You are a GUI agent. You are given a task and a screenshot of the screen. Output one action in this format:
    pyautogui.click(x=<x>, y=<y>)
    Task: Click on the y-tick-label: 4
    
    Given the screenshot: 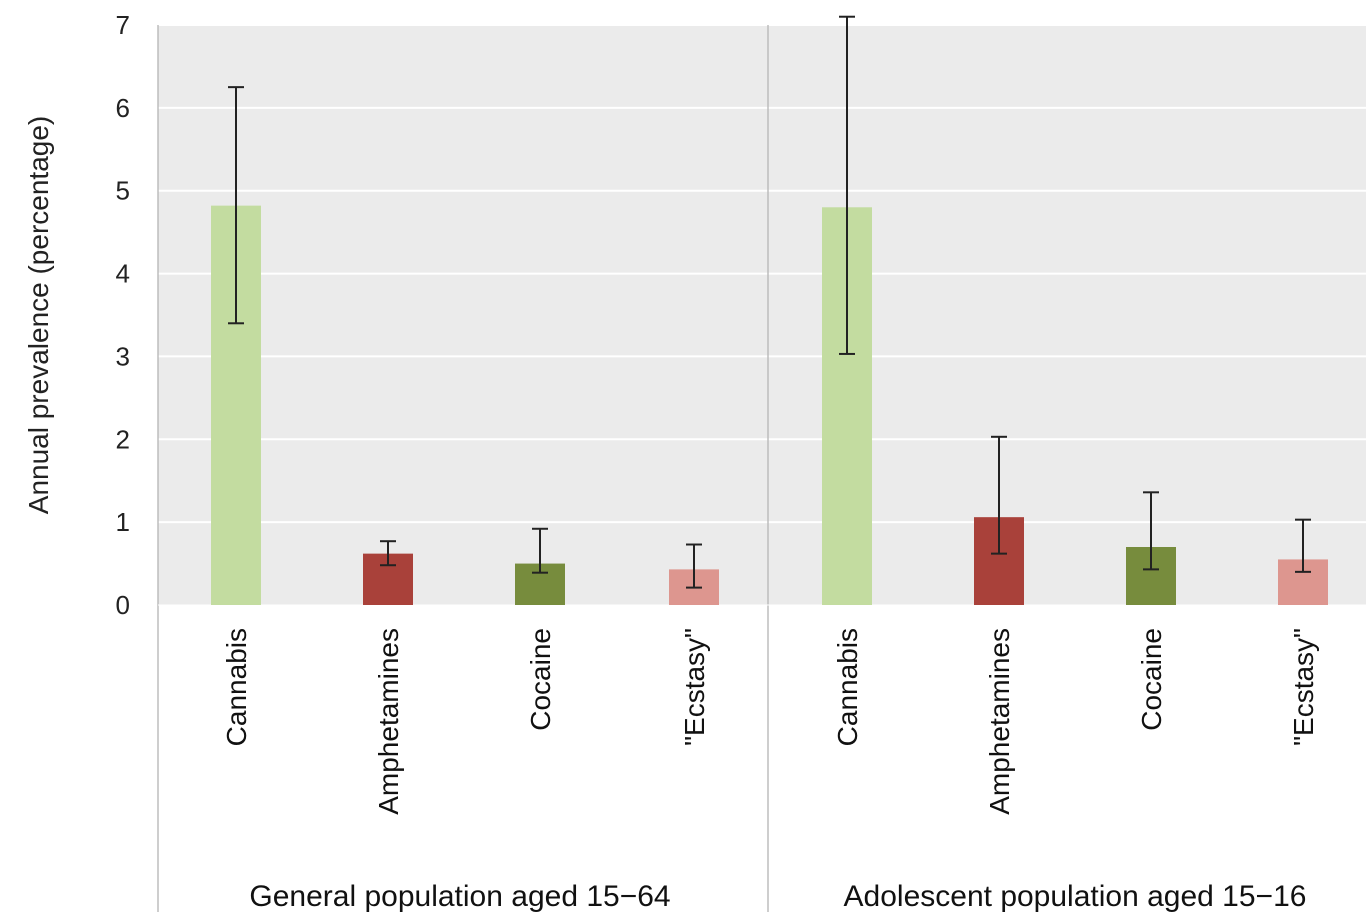 What is the action you would take?
    pyautogui.click(x=123, y=274)
    